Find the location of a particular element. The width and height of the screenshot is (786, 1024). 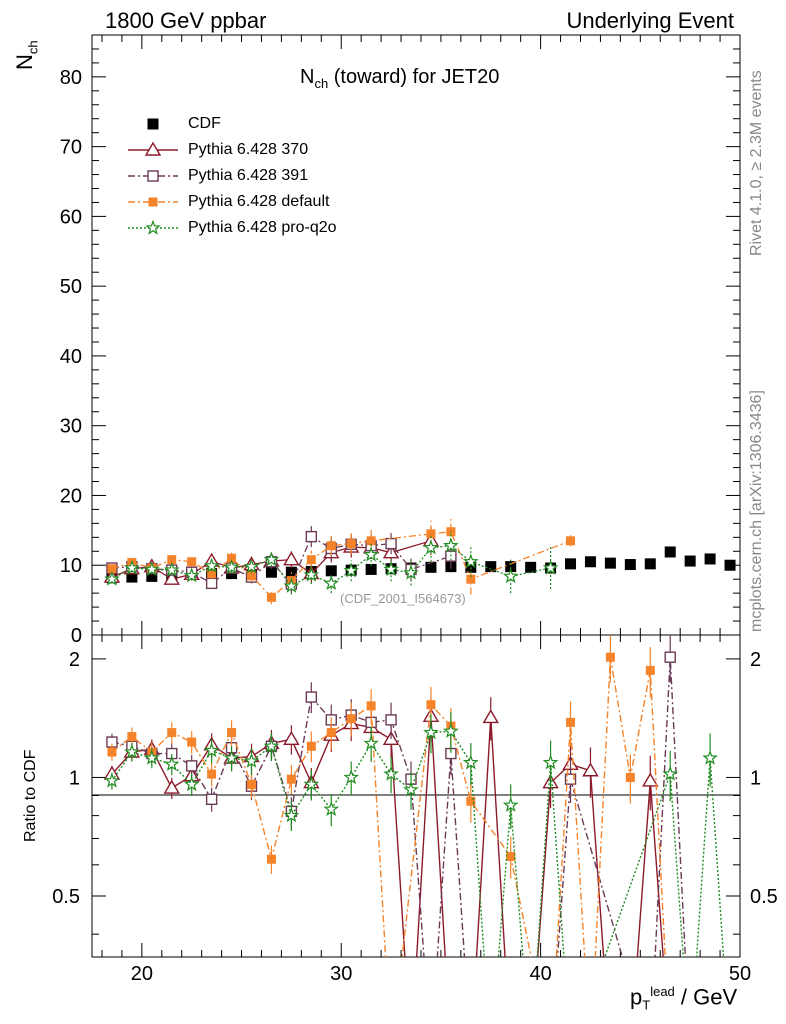

y-tick-label-ratio: 1 is located at coordinates (74, 778).